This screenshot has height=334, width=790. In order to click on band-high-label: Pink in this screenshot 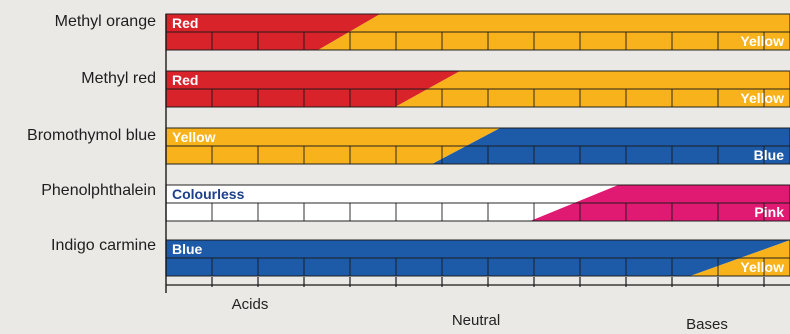, I will do `click(769, 212)`.